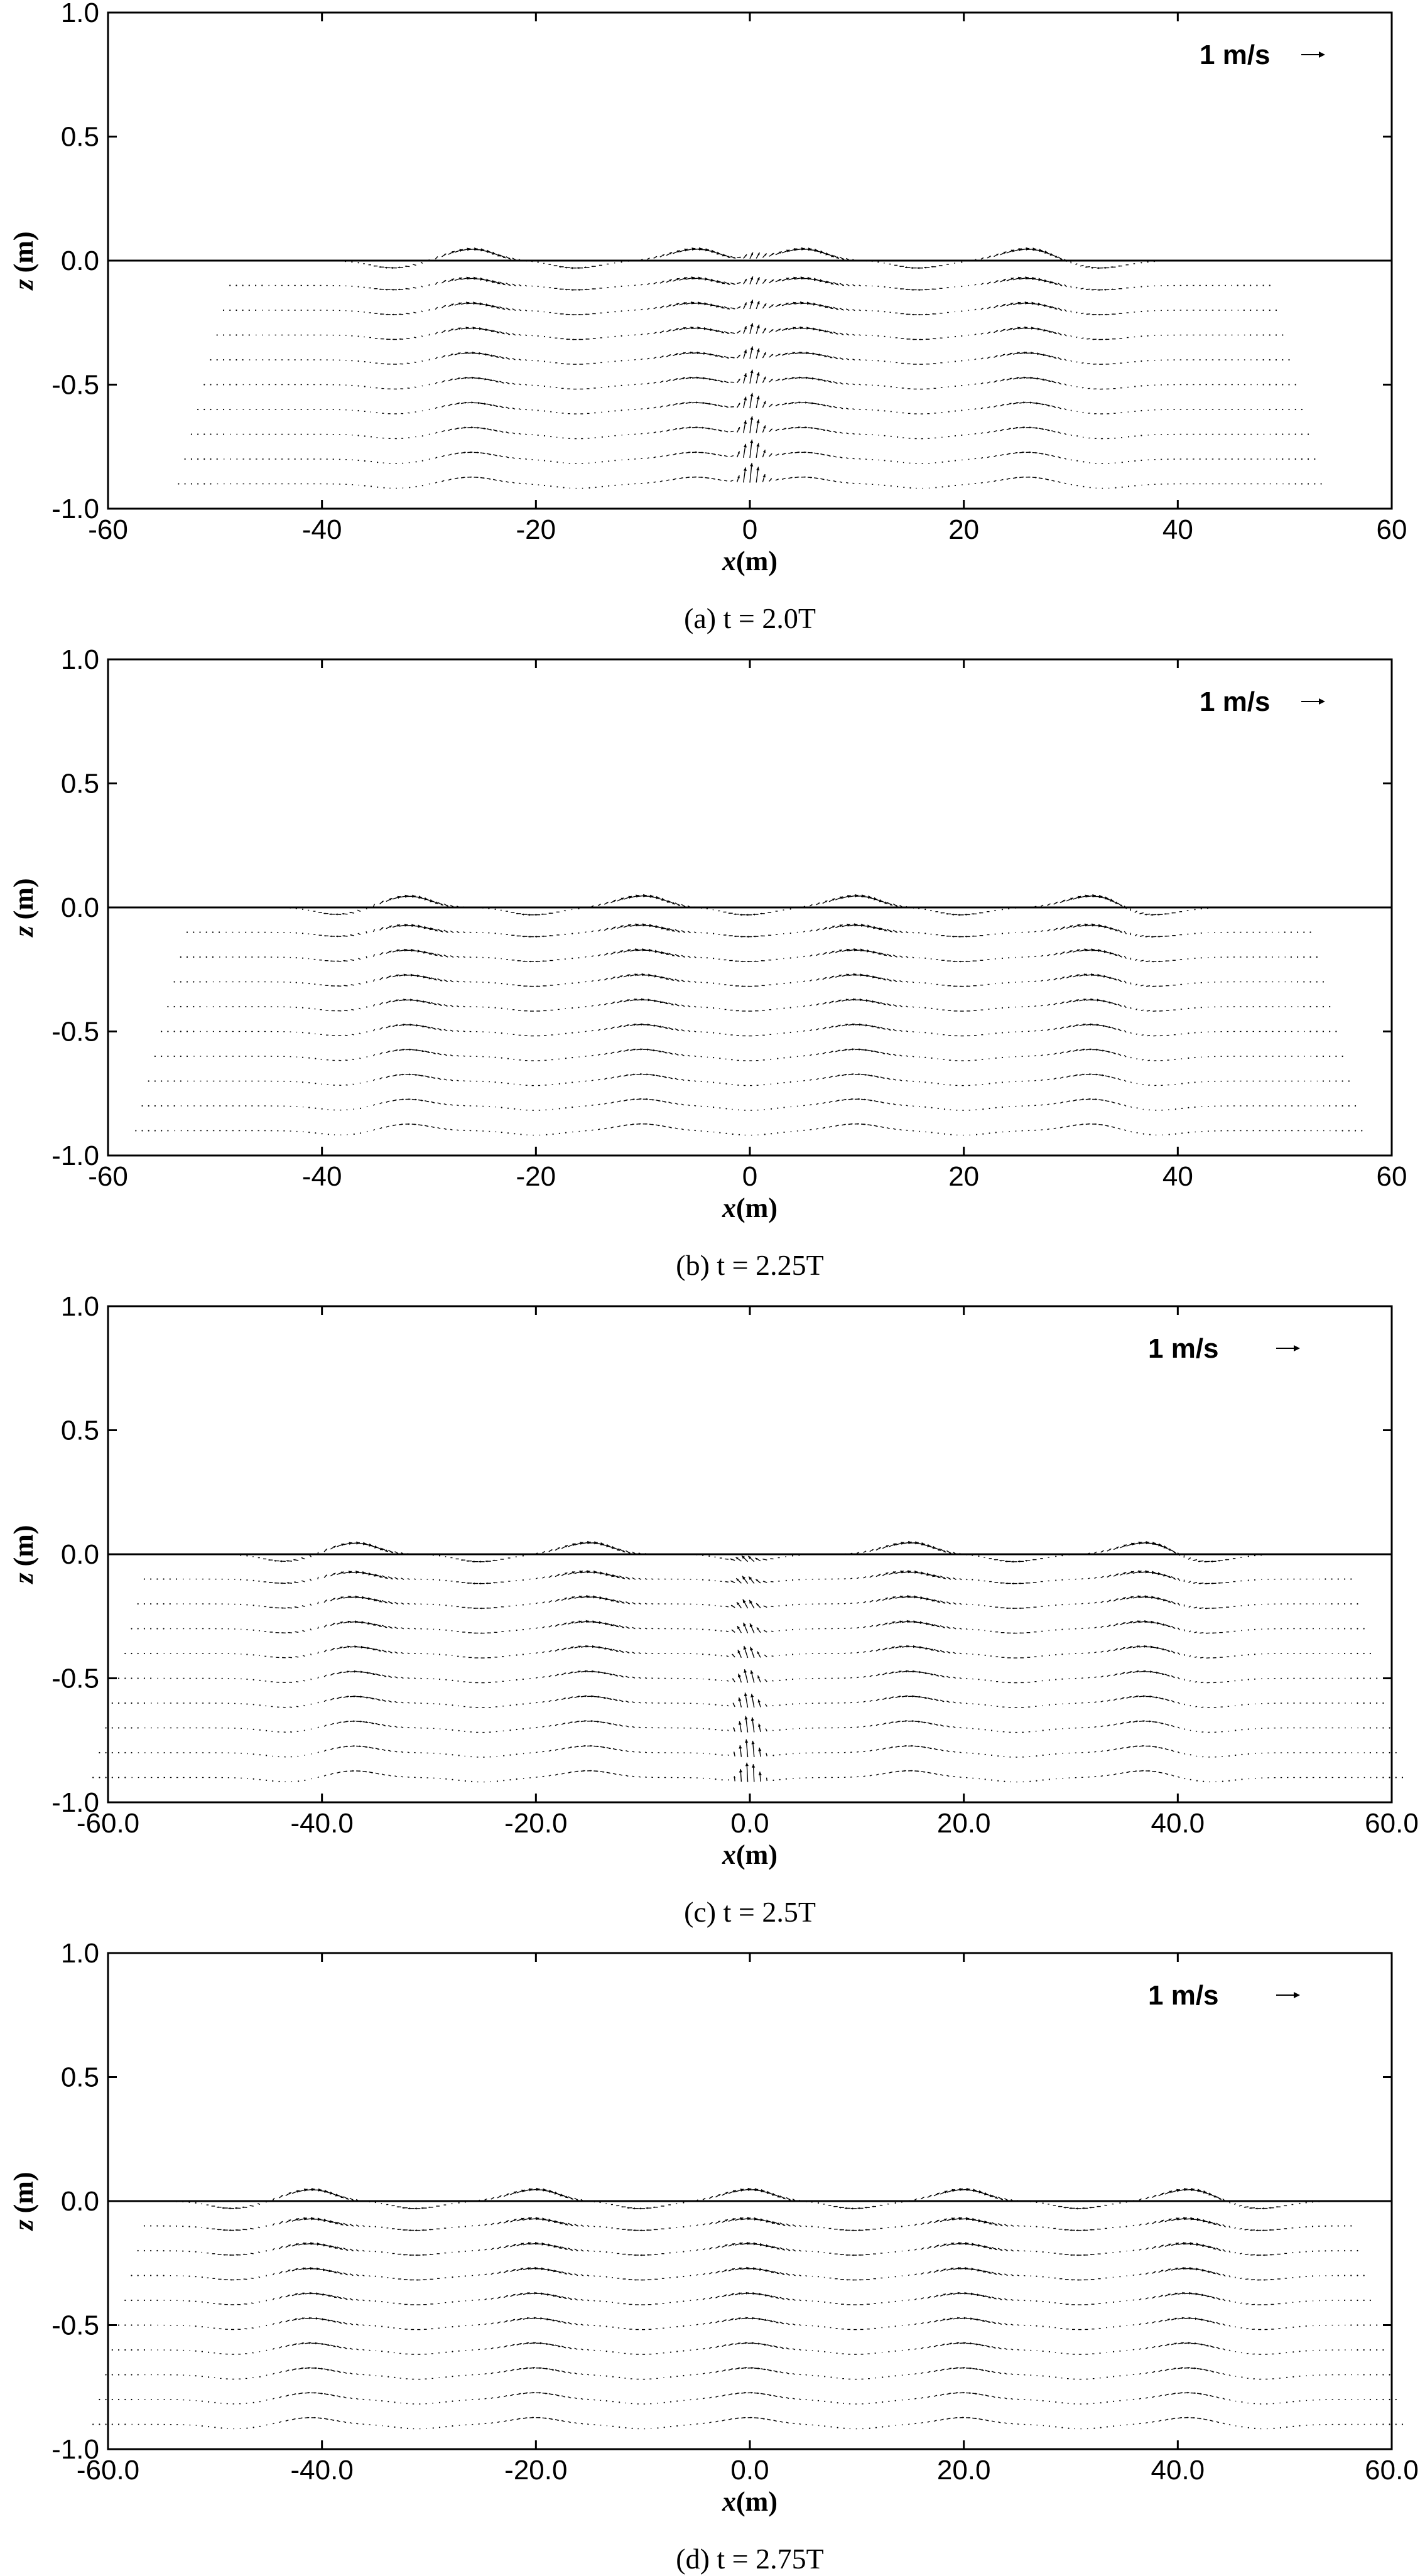 This screenshot has width=1425, height=2576. I want to click on panel-caption: (c) t = 2.5T, so click(750, 1912).